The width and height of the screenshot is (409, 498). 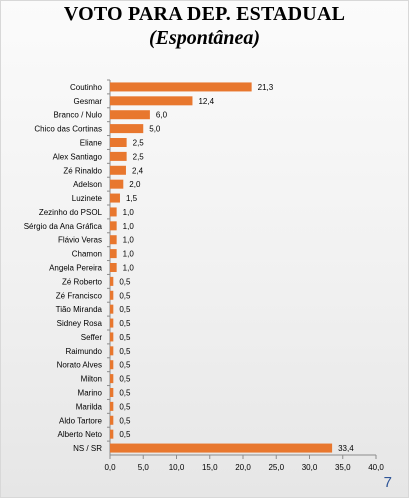 I want to click on x-tick-label: 35,0, so click(x=343, y=467).